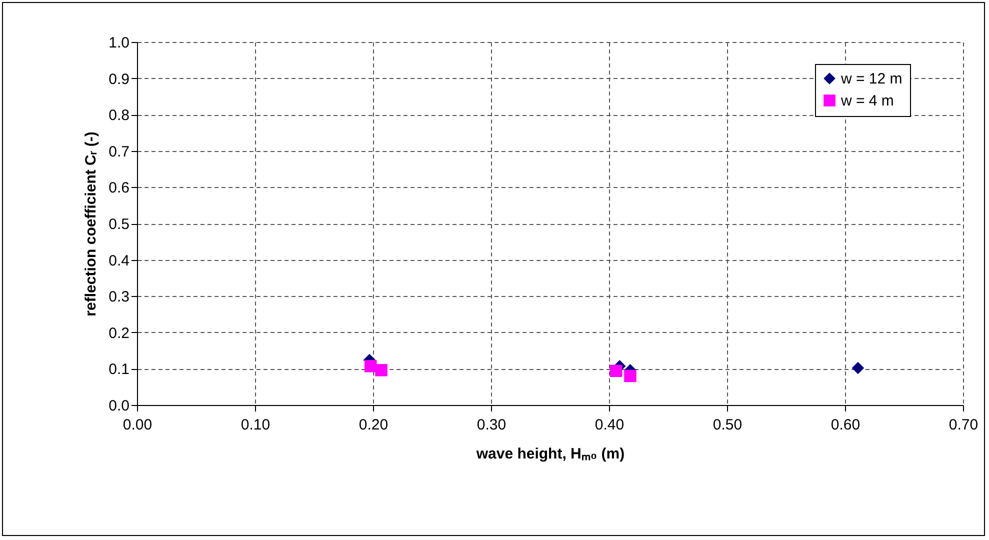  I want to click on x-tick-label: 0.60, so click(845, 425).